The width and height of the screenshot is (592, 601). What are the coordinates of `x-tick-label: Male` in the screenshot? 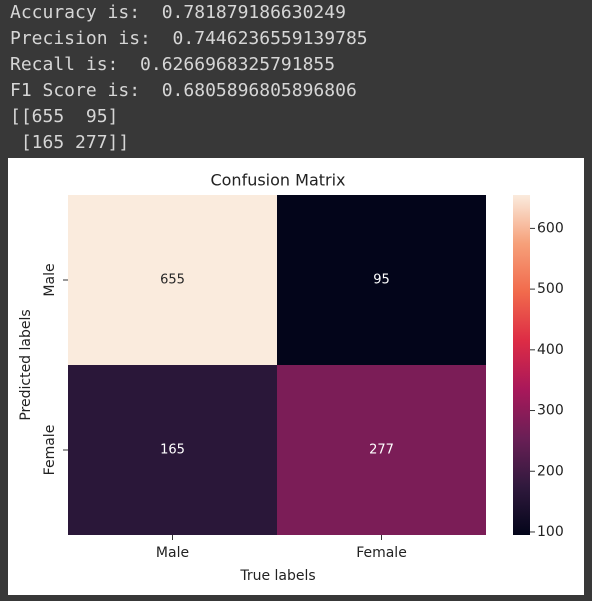 It's located at (172, 553).